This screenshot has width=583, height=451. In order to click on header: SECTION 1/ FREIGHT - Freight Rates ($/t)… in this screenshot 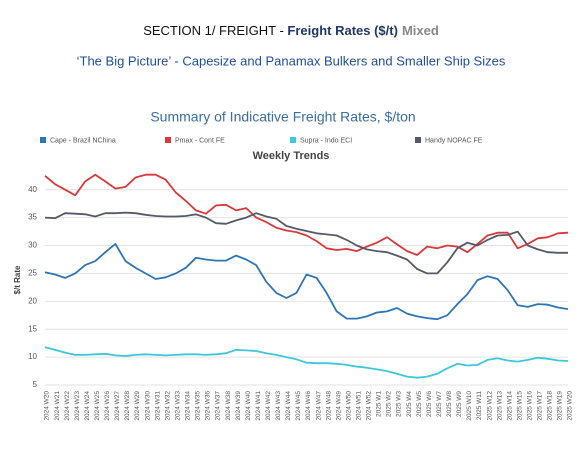, I will do `click(291, 30)`.